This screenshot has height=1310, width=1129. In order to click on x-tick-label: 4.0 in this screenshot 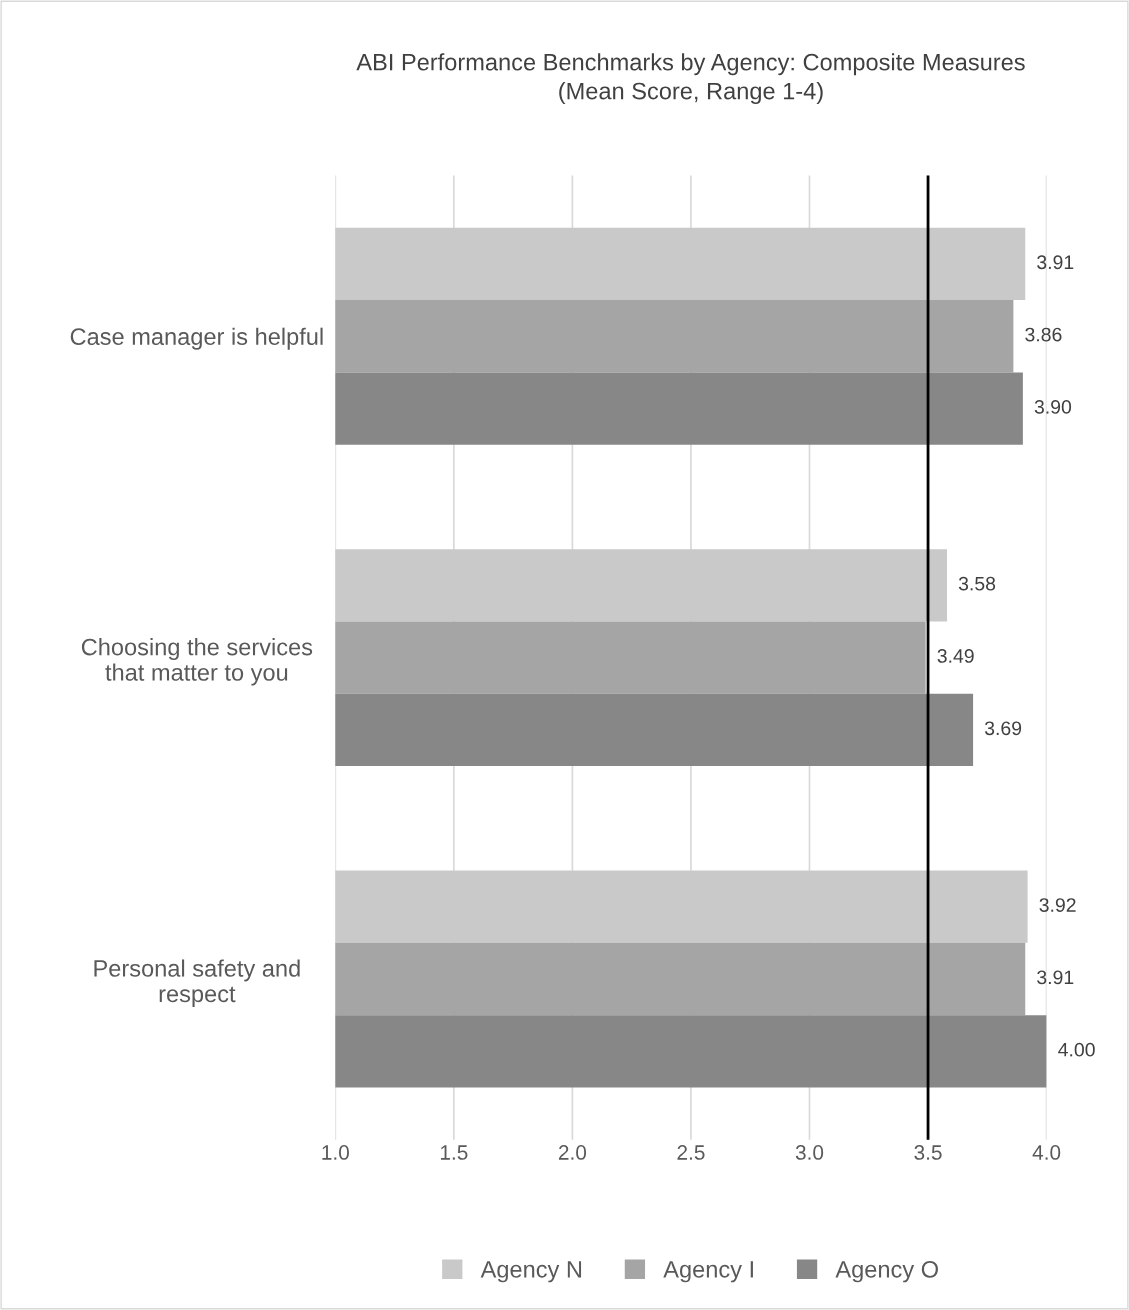, I will do `click(1046, 1152)`.